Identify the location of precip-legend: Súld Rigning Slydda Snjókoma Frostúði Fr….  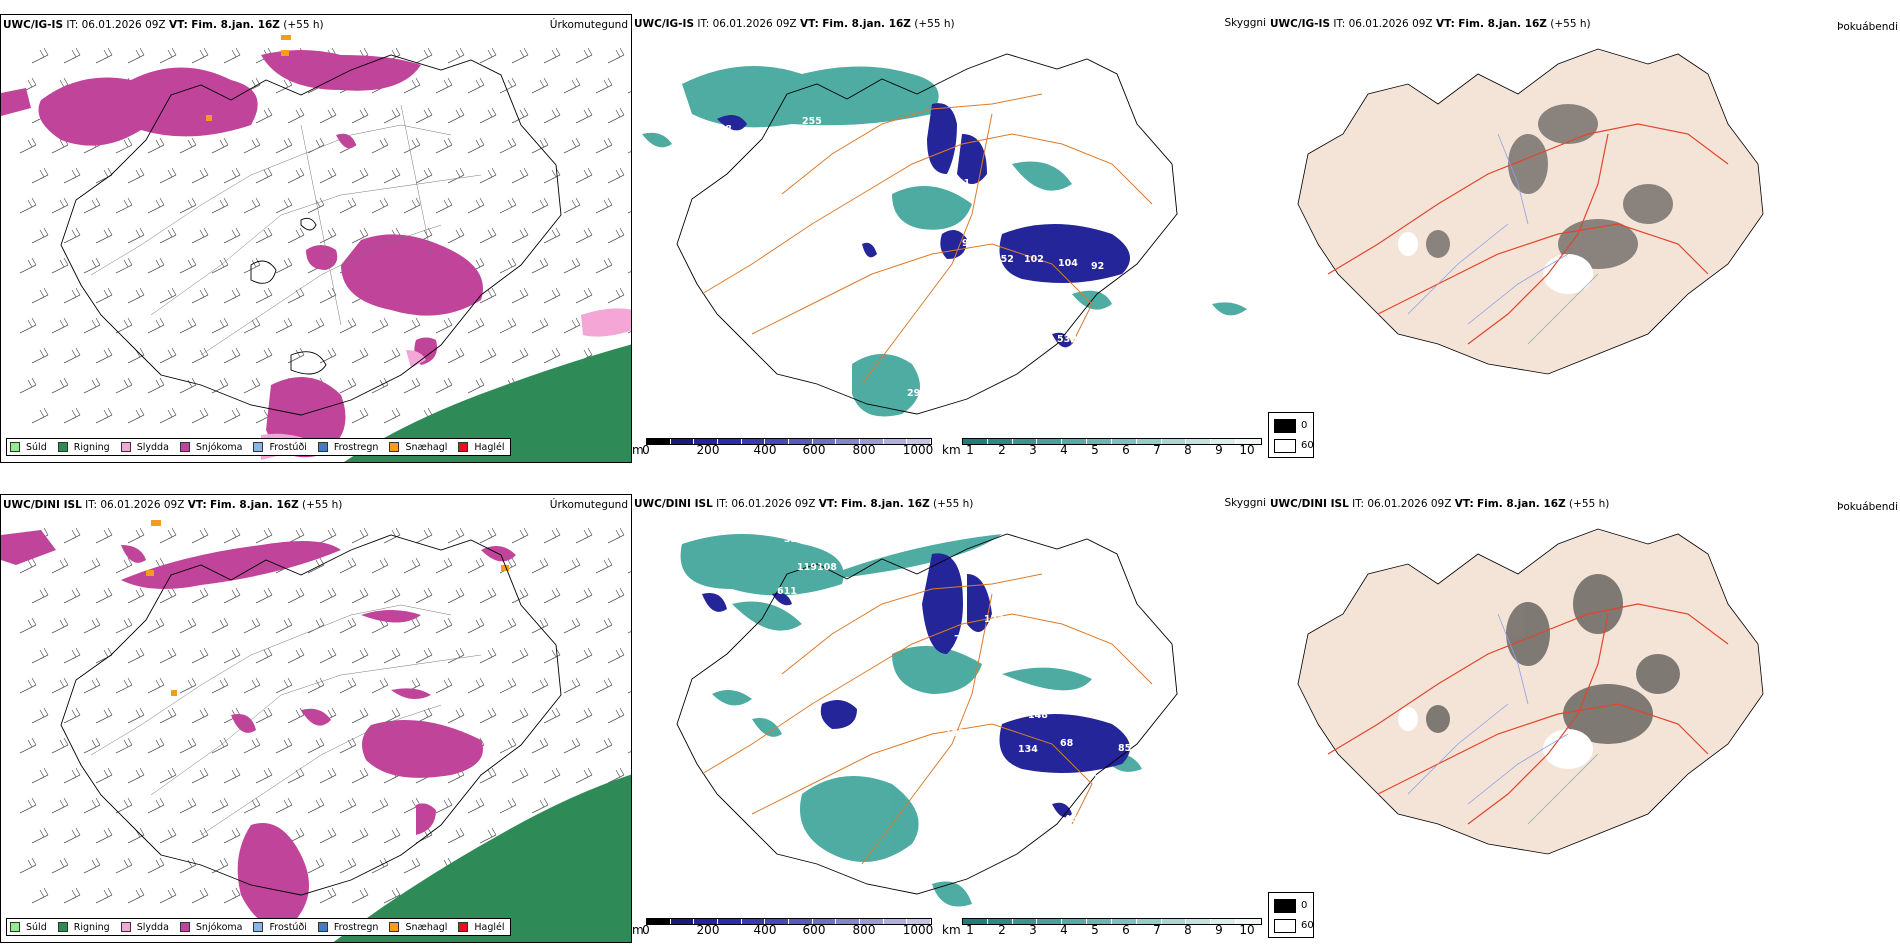
(258, 927).